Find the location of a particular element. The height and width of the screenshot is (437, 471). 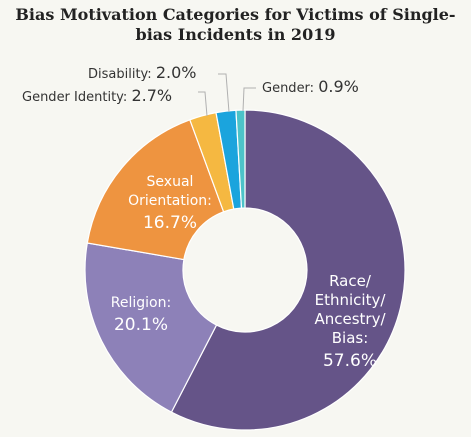

leader-line-gender-identity is located at coordinates (203, 104).